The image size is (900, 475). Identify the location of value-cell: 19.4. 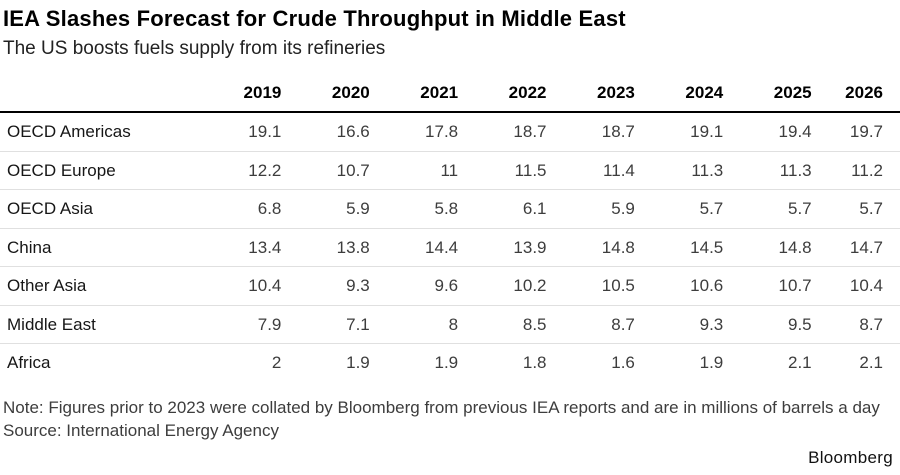
(795, 132).